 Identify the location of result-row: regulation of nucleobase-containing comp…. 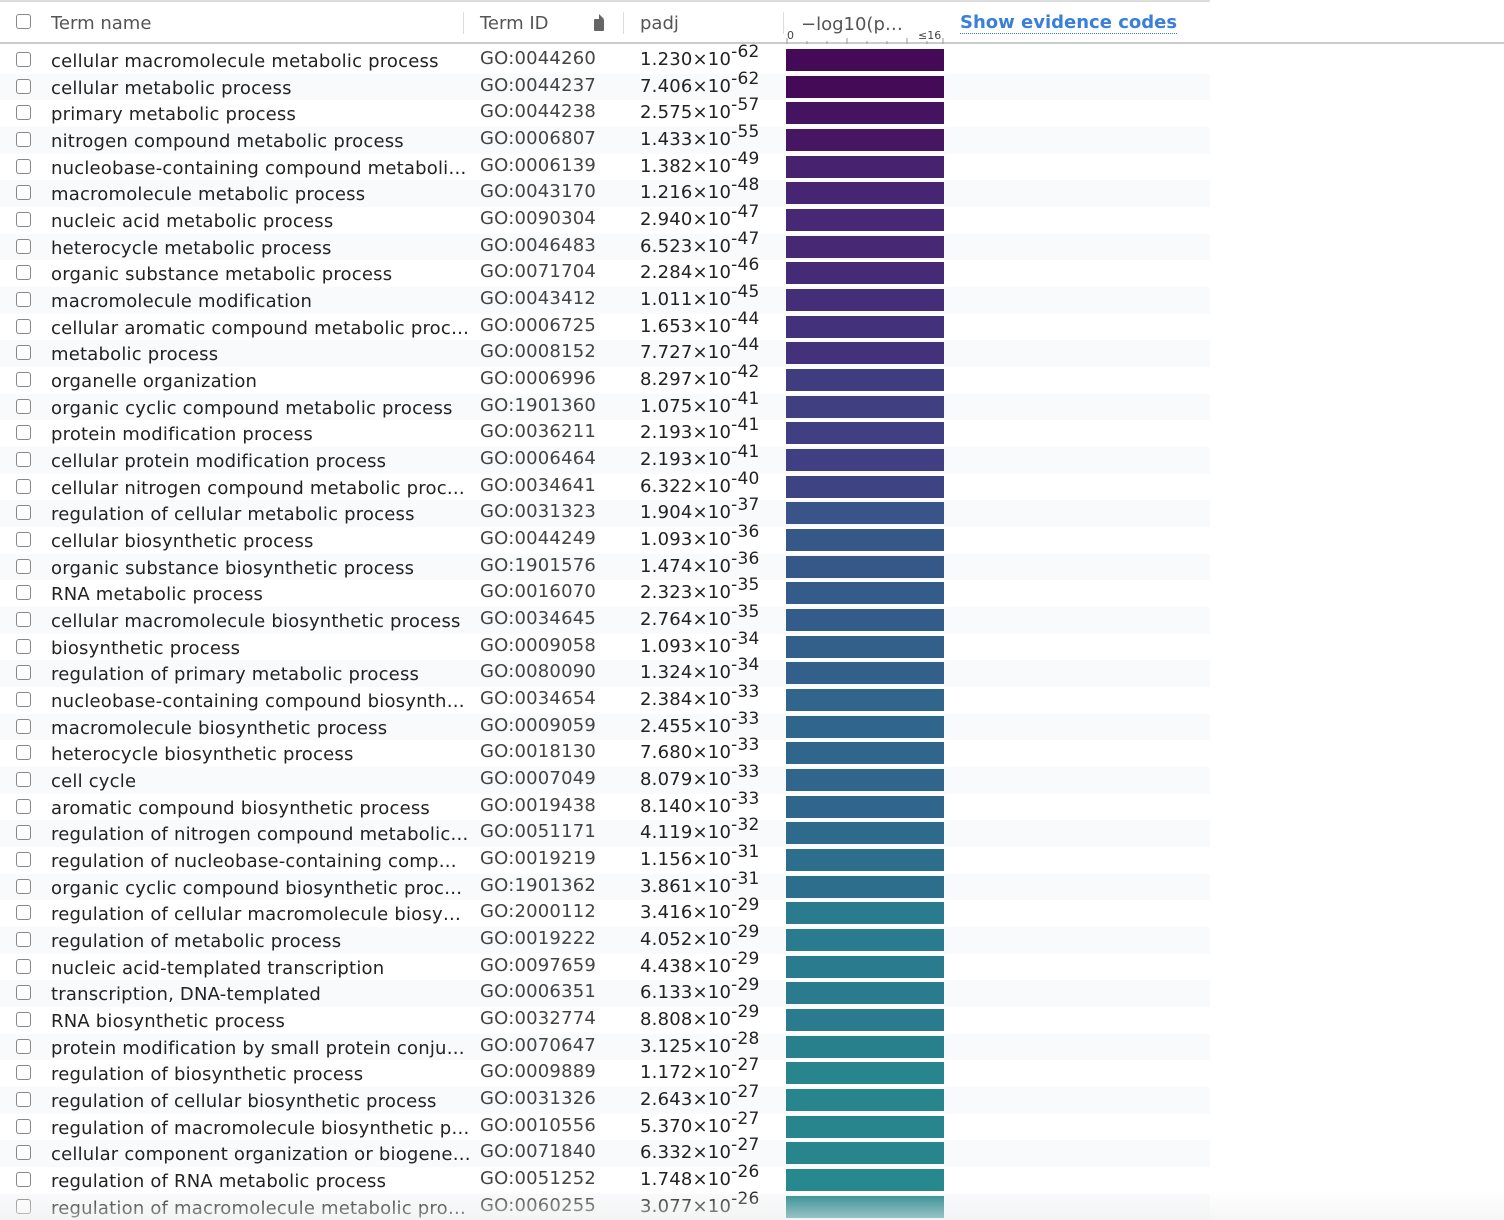
(605, 859).